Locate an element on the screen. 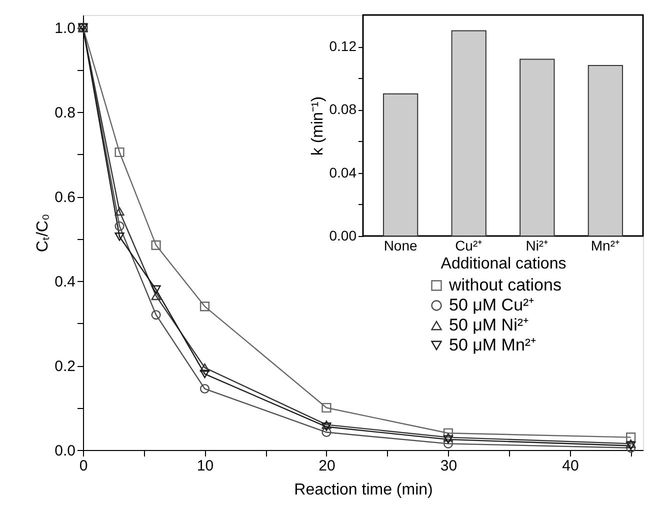 The height and width of the screenshot is (513, 648). x-tick-label: Mn²⁺ is located at coordinates (605, 246).